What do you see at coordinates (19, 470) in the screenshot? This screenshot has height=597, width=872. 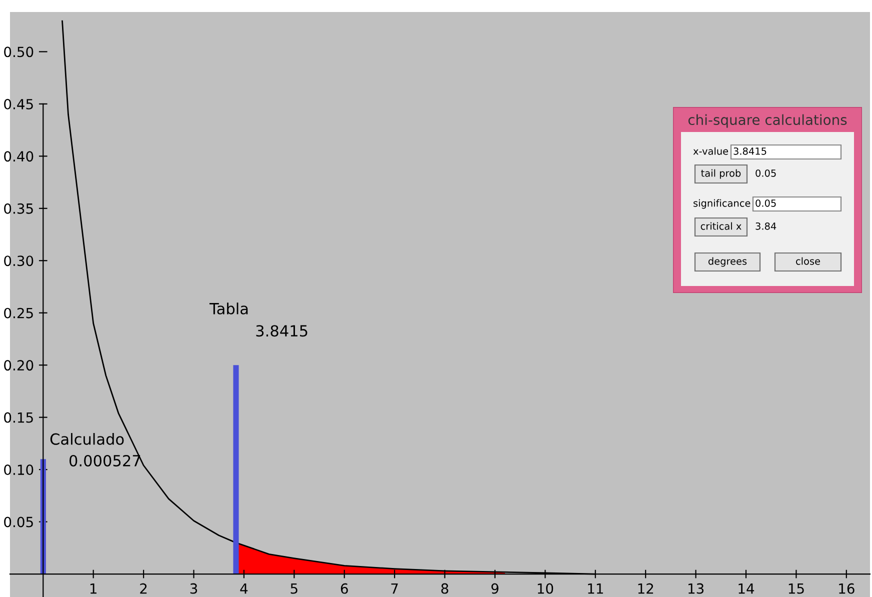 I see `y-tick-label: 0.10` at bounding box center [19, 470].